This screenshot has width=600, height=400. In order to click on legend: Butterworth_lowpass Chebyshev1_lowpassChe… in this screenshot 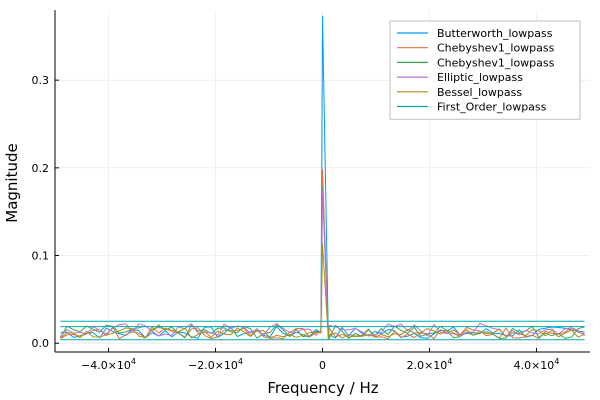, I will do `click(485, 70)`.